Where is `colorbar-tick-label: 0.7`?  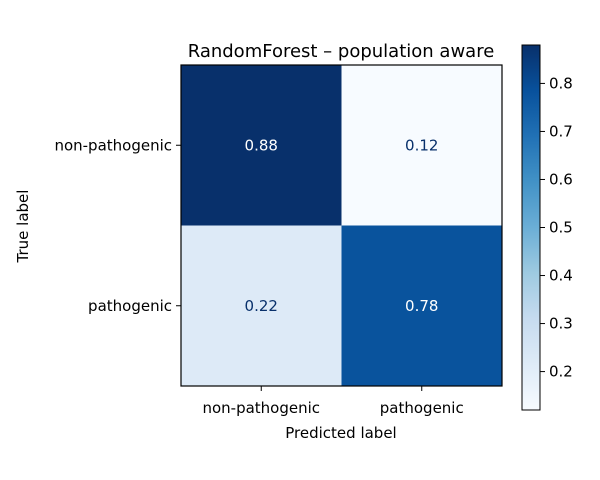
colorbar-tick-label: 0.7 is located at coordinates (561, 131).